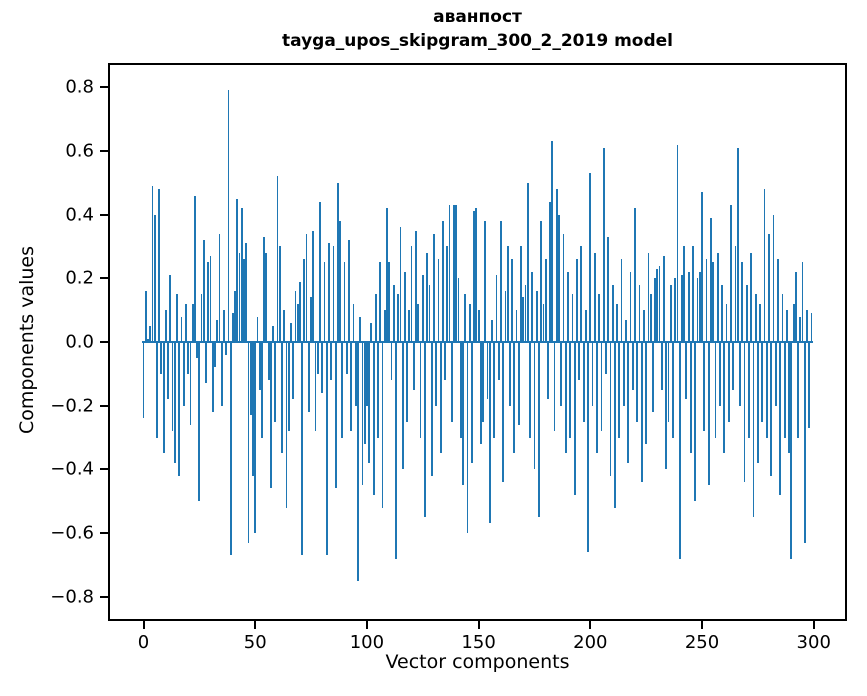  What do you see at coordinates (79, 151) in the screenshot?
I see `y-tick-label: 0.6` at bounding box center [79, 151].